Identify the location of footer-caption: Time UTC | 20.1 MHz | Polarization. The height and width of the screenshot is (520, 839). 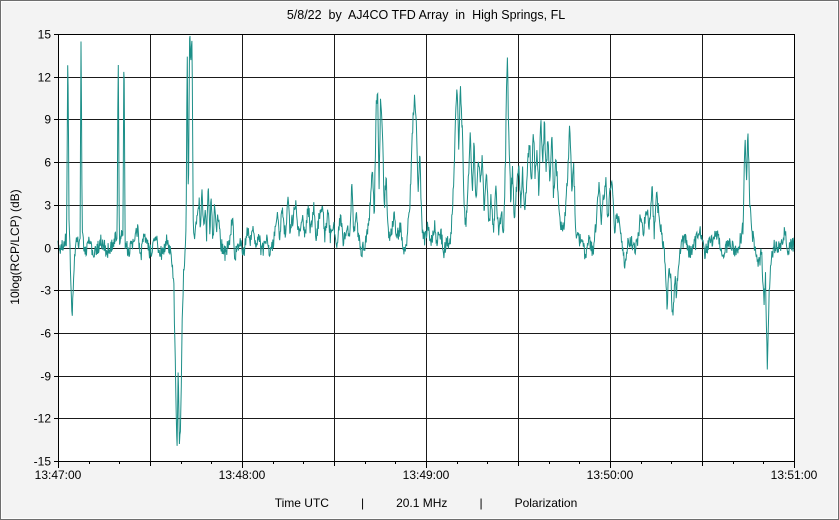
(426, 503).